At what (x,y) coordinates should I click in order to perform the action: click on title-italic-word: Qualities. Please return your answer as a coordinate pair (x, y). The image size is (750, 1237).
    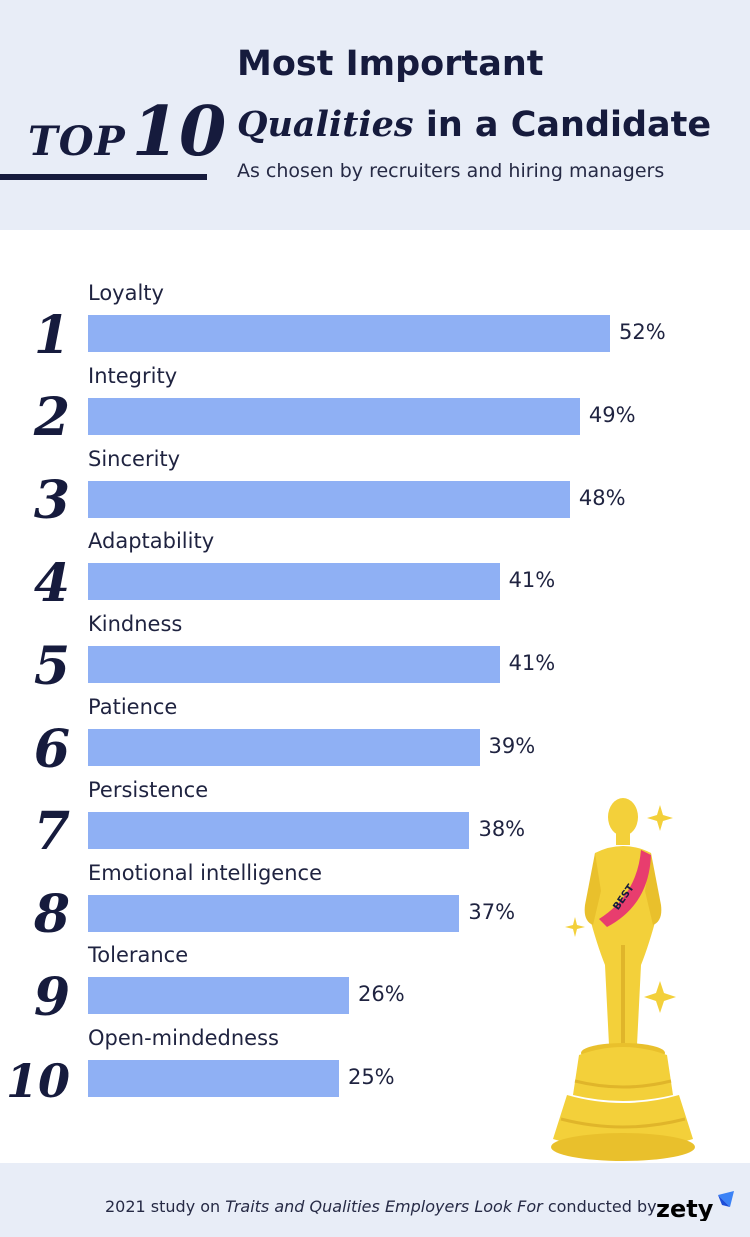
    Looking at the image, I should click on (325, 124).